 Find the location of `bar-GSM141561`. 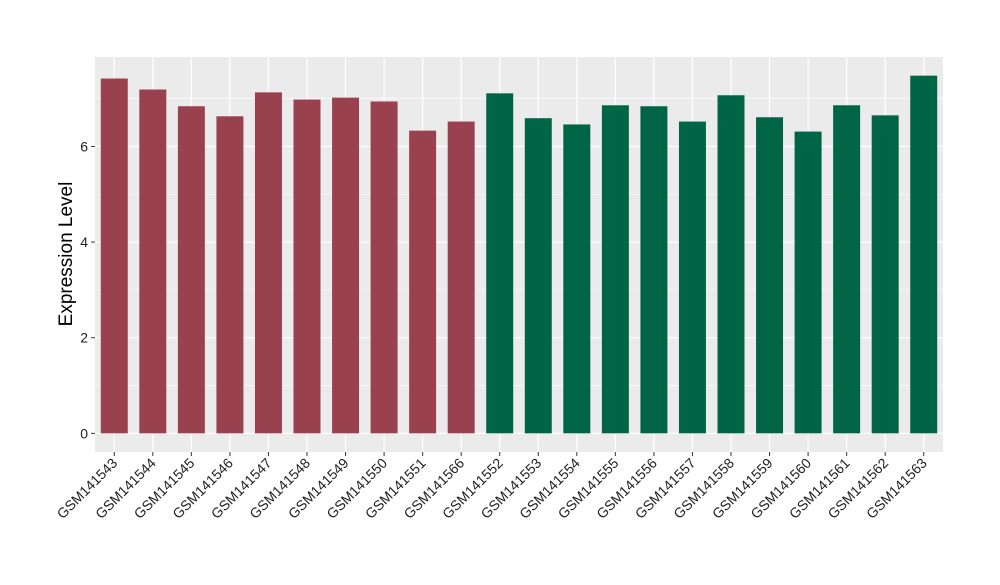

bar-GSM141561 is located at coordinates (847, 269).